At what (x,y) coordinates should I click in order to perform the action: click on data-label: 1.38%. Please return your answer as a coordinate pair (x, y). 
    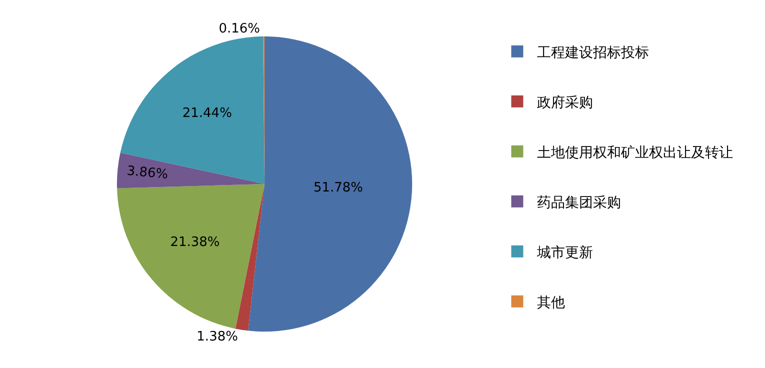
    Looking at the image, I should click on (217, 337).